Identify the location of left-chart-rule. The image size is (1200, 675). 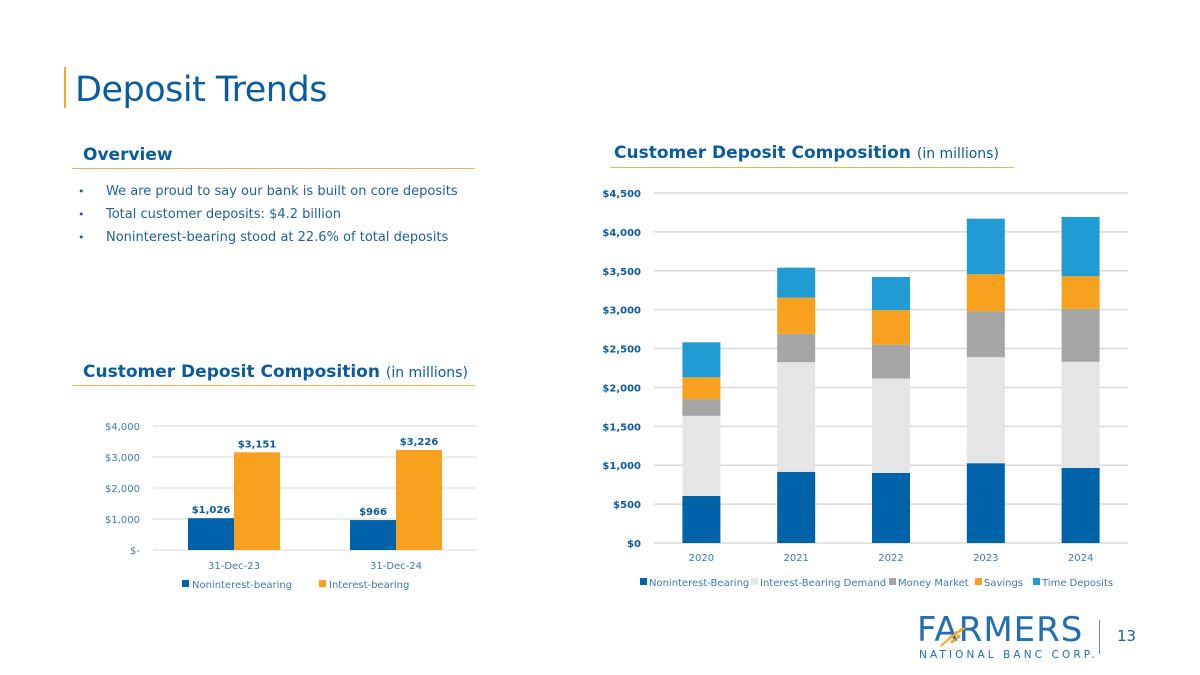
(273, 385).